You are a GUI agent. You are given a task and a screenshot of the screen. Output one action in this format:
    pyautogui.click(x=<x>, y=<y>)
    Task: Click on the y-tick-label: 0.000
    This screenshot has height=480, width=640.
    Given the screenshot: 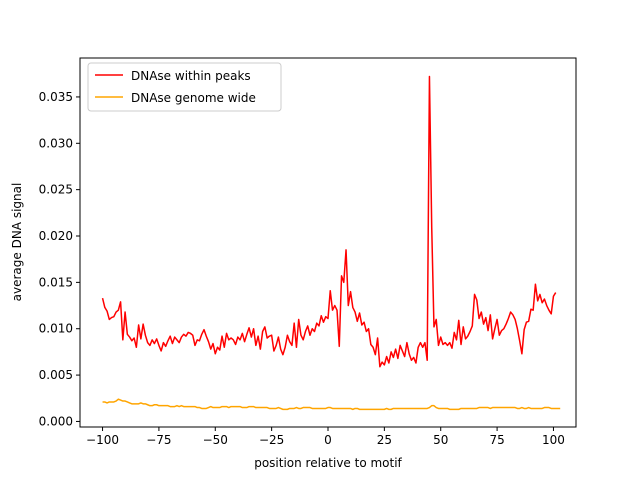 What is the action you would take?
    pyautogui.click(x=56, y=421)
    